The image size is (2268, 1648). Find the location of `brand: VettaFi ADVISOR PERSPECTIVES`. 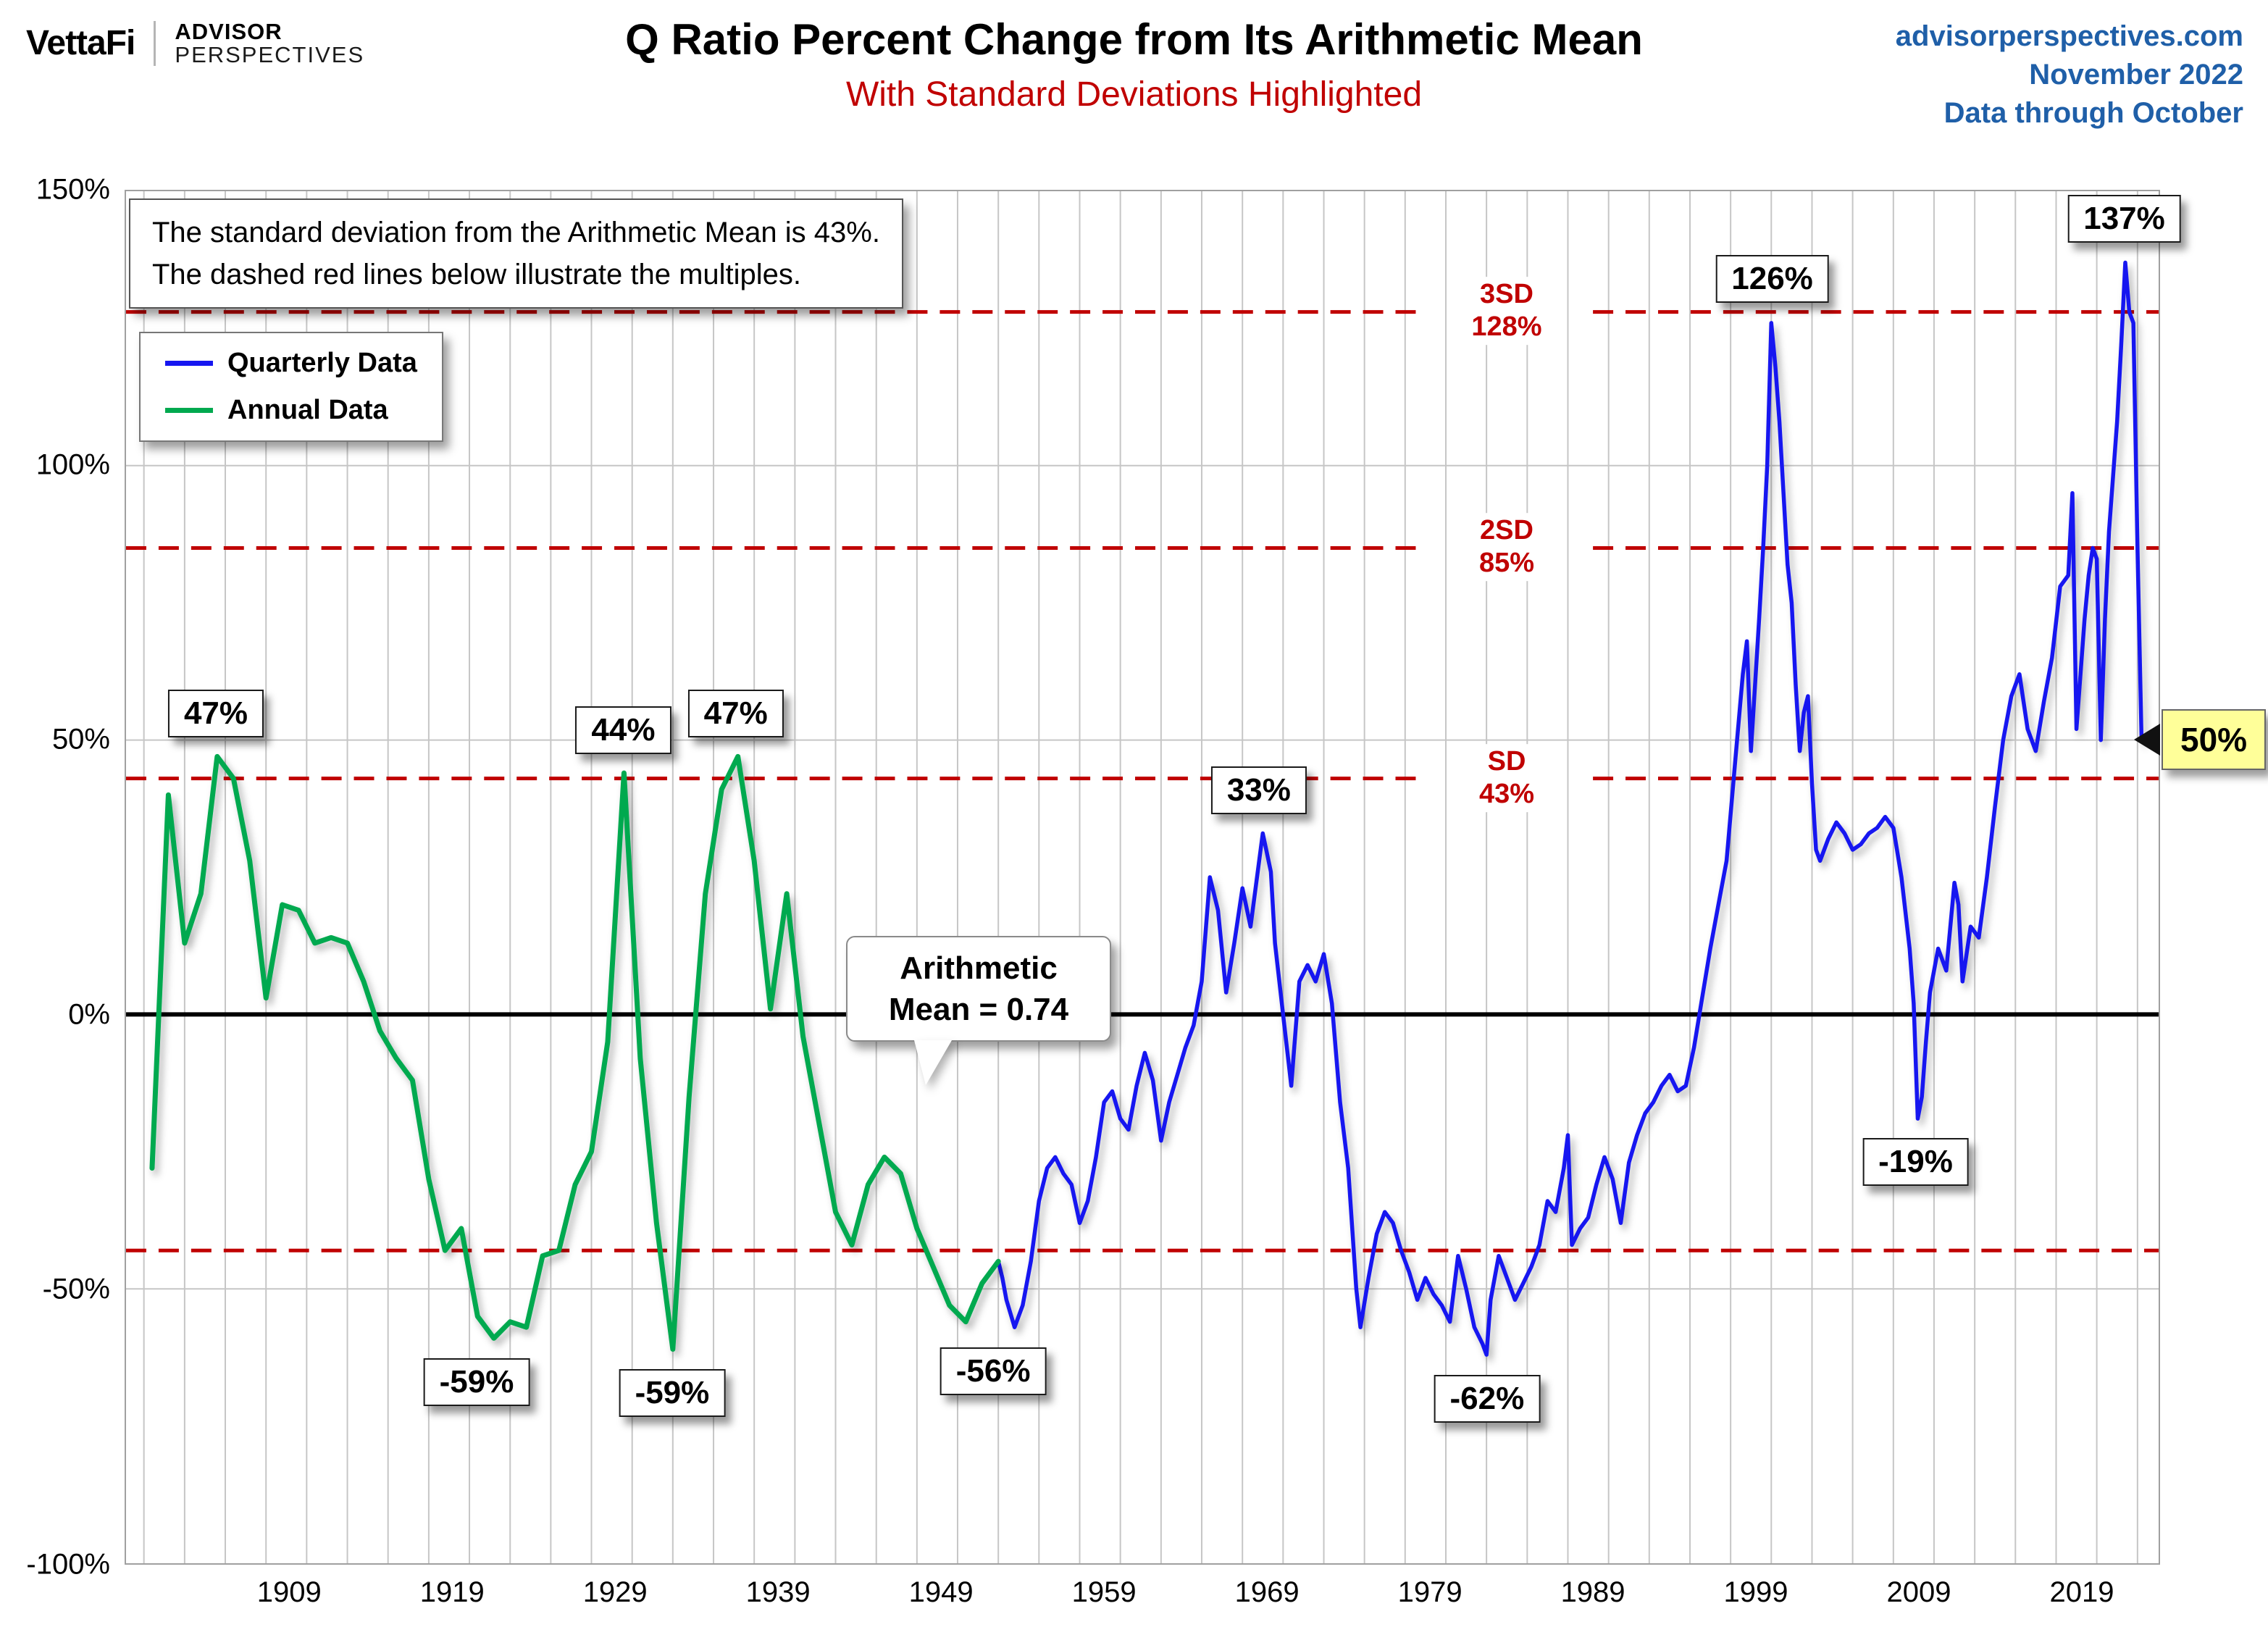

brand: VettaFi ADVISOR PERSPECTIVES is located at coordinates (195, 43).